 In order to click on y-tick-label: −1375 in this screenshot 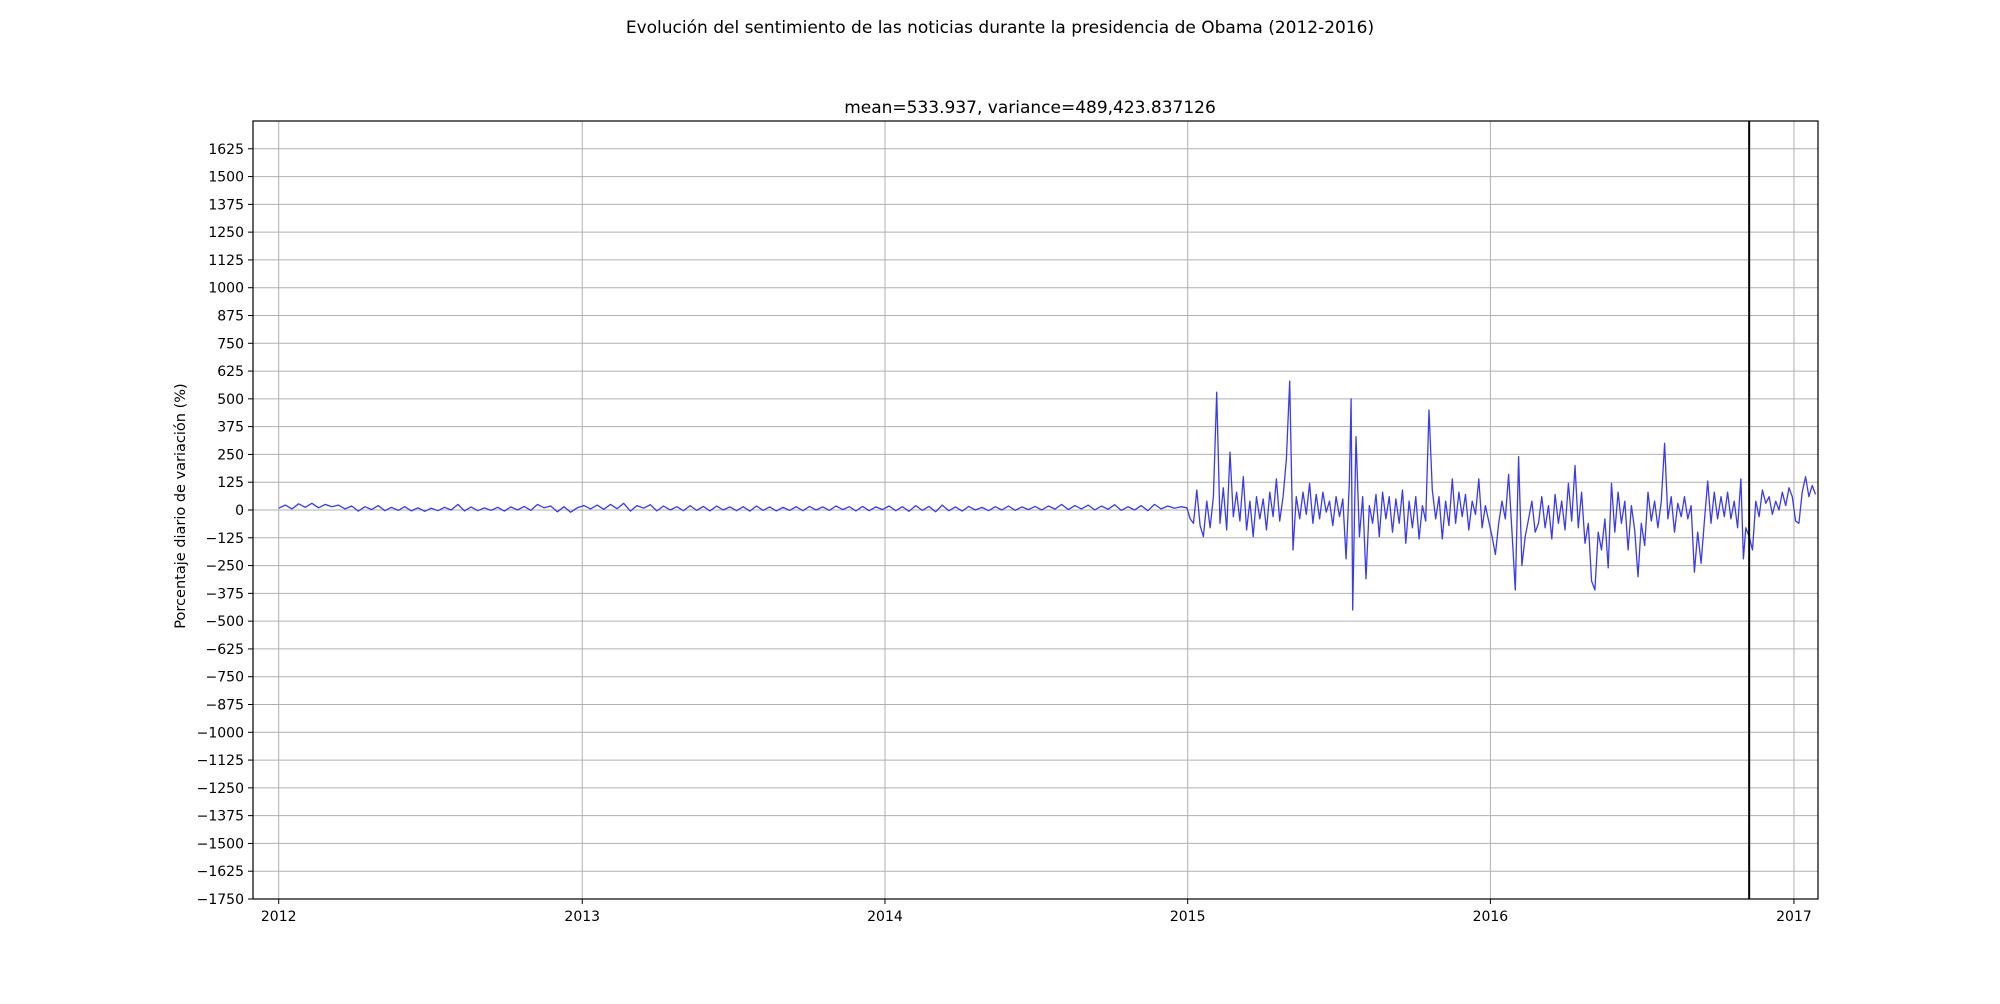, I will do `click(220, 817)`.